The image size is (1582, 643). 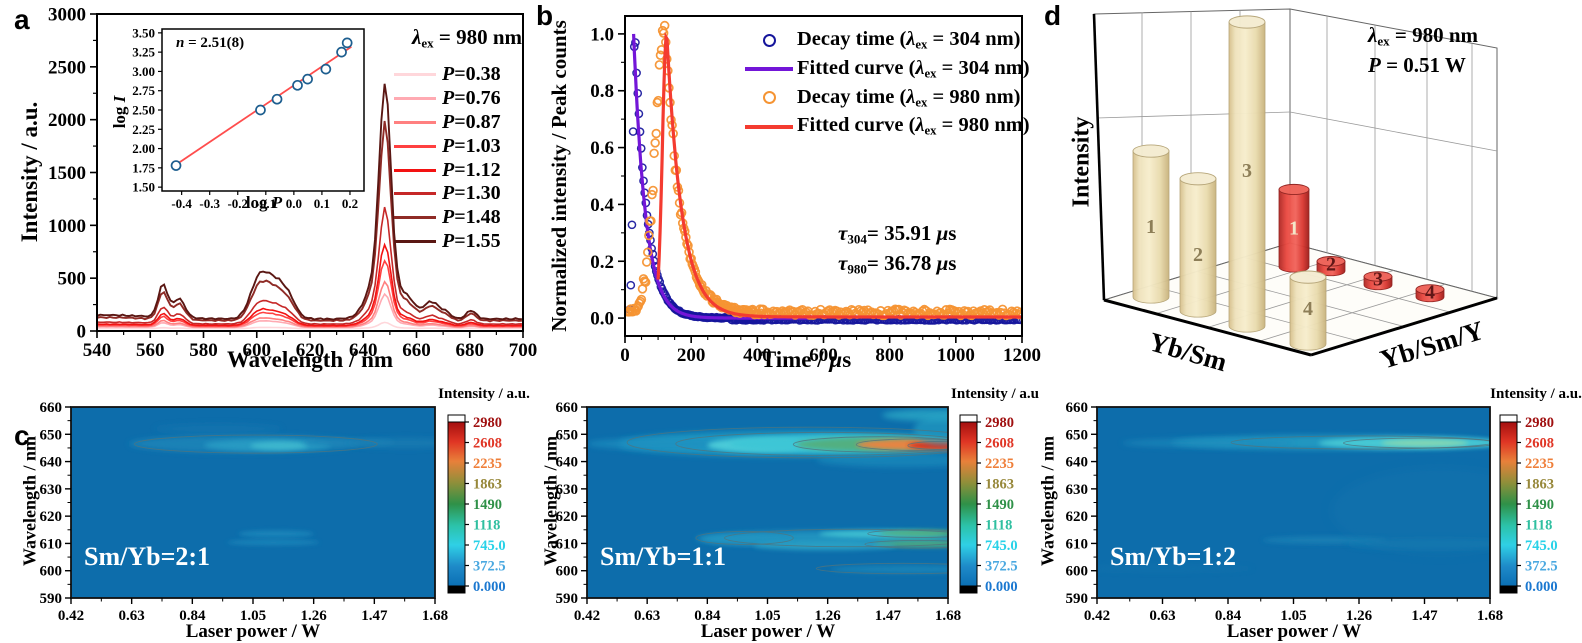 I want to click on colorbar: 2980 2608 2235 1863 1490 1118 745.0 372.5 0.000, so click(x=476, y=504).